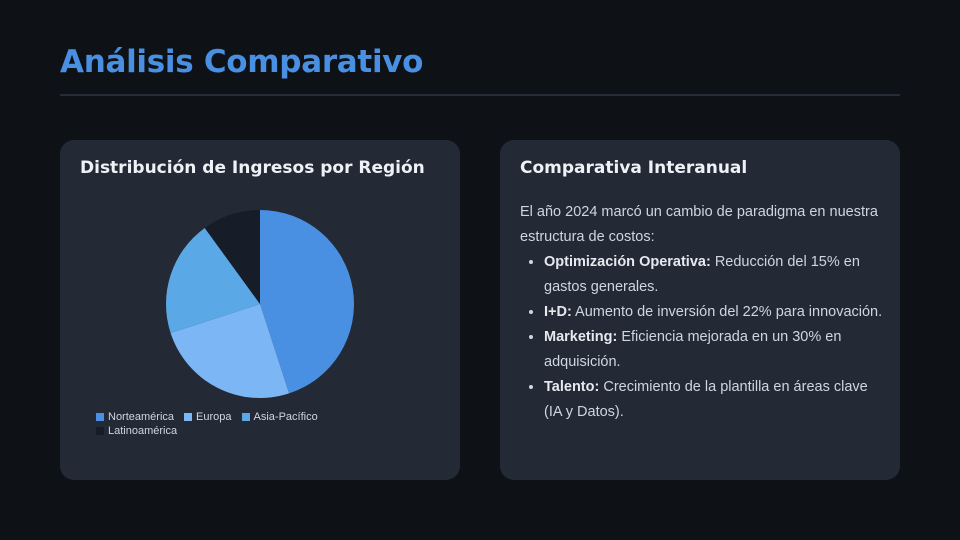 This screenshot has height=540, width=960. I want to click on legend-item: Europa, so click(208, 417).